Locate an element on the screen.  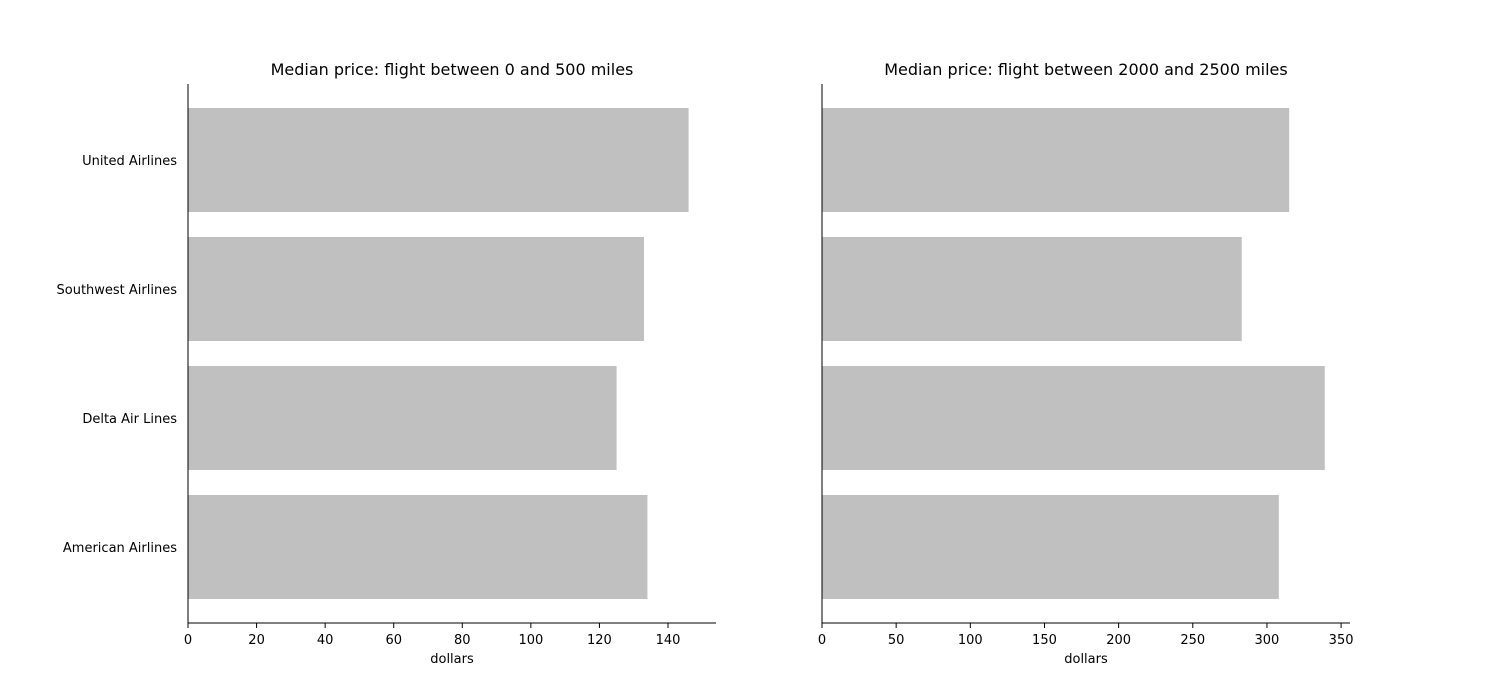
x-tick-label: 150 is located at coordinates (1044, 640).